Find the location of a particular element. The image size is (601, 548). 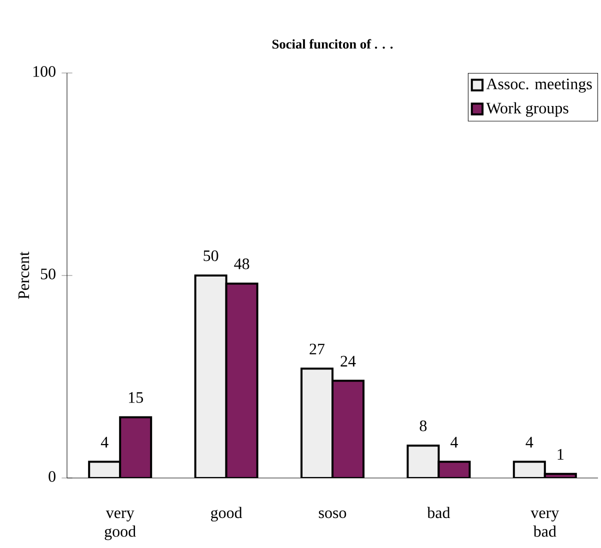

data-label: 48 is located at coordinates (242, 264).